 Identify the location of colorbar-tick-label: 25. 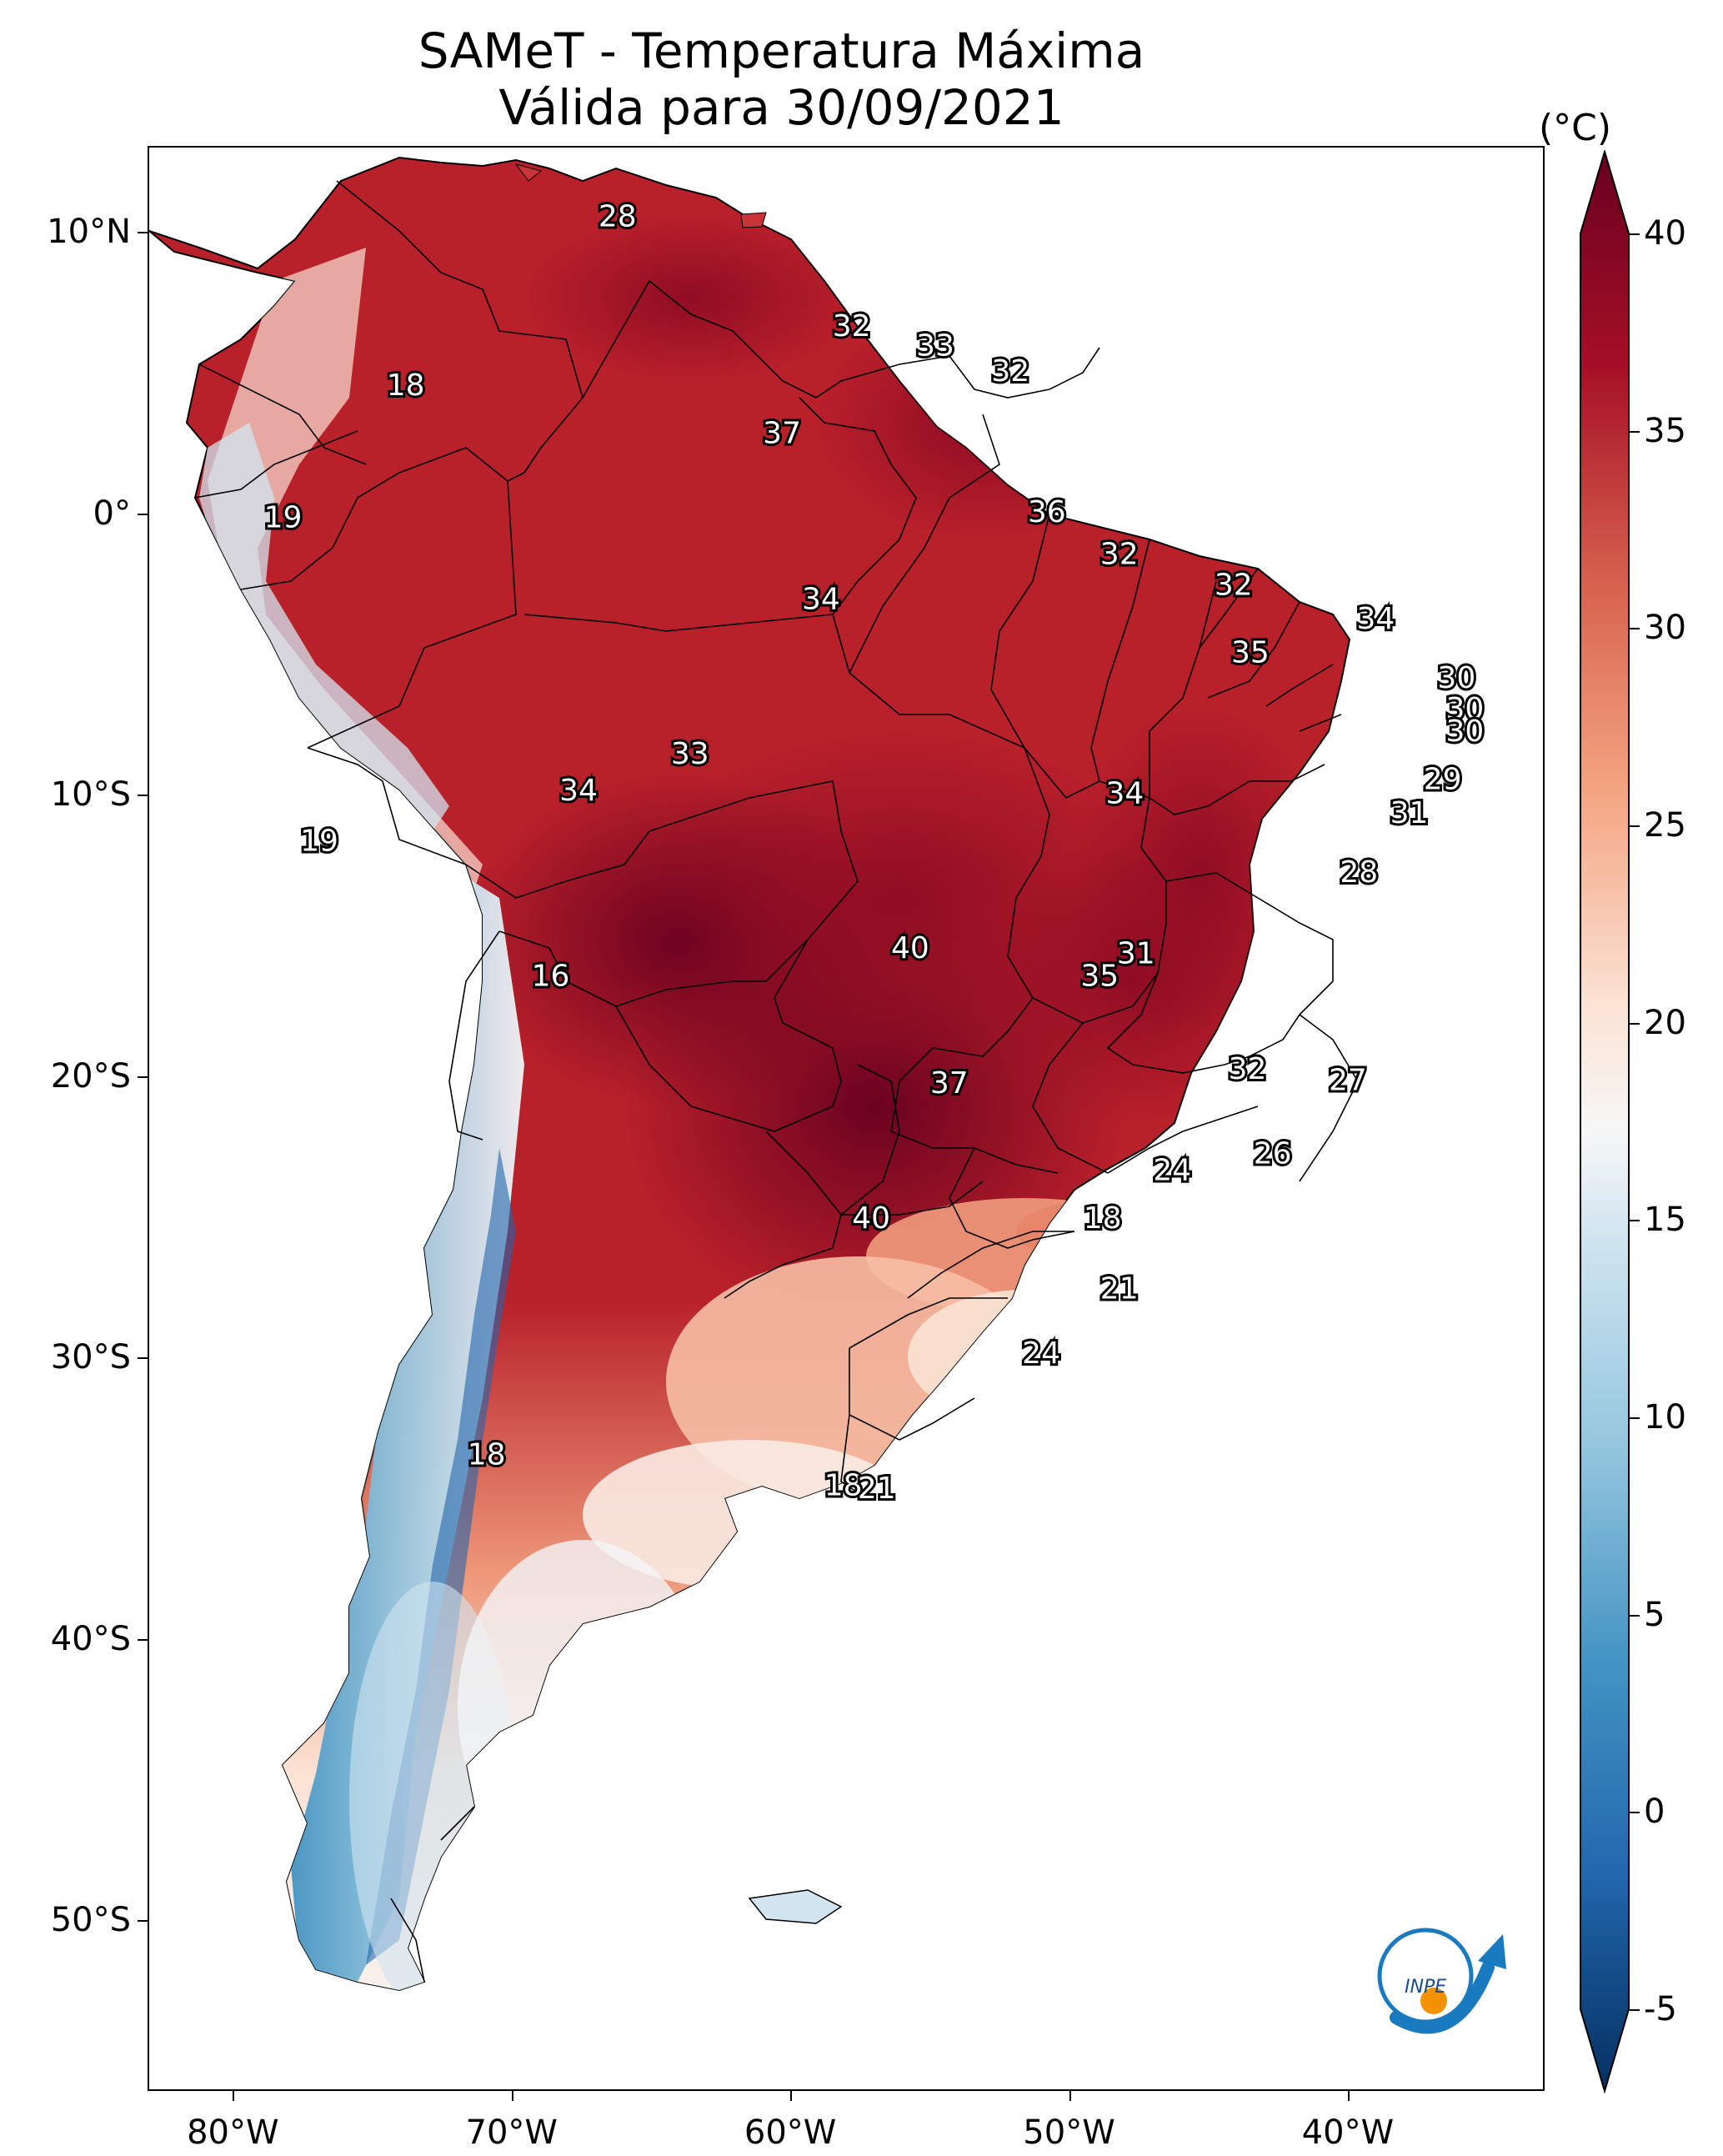
(1665, 825).